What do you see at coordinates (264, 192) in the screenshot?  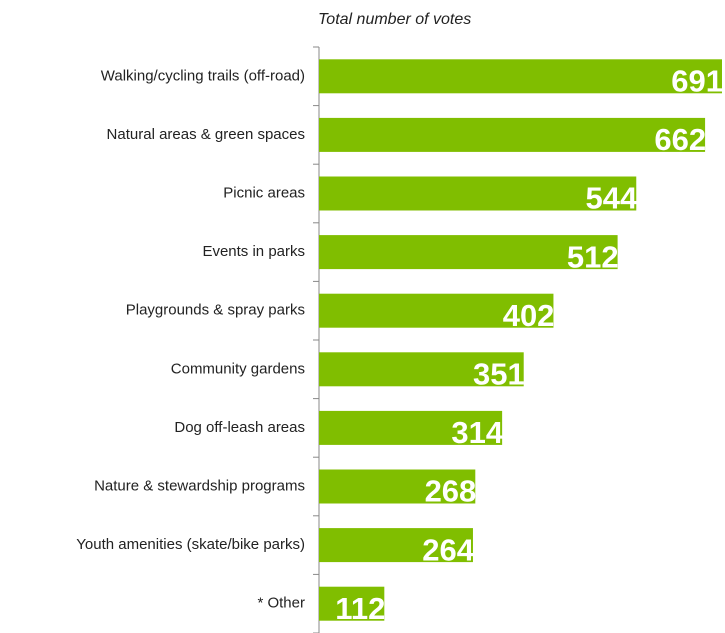 I see `category-label: Picnic areas` at bounding box center [264, 192].